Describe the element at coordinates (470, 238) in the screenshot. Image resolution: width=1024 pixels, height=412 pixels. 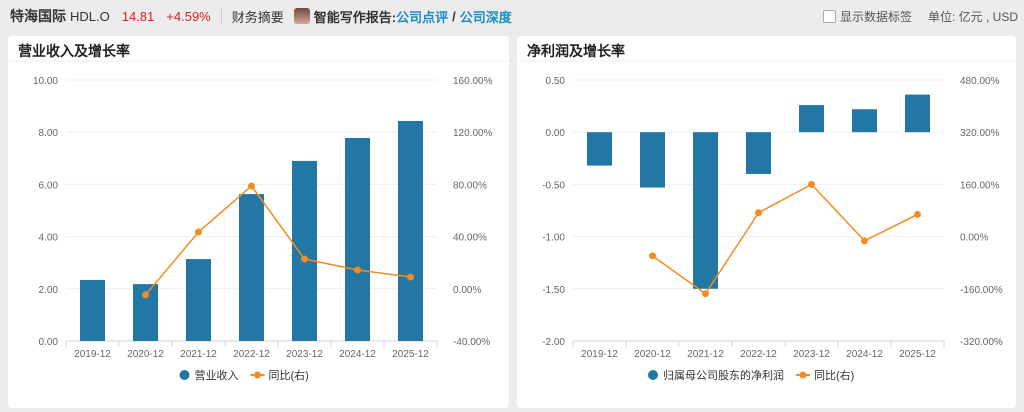
I see `right-tick-label: 40.00%` at that location.